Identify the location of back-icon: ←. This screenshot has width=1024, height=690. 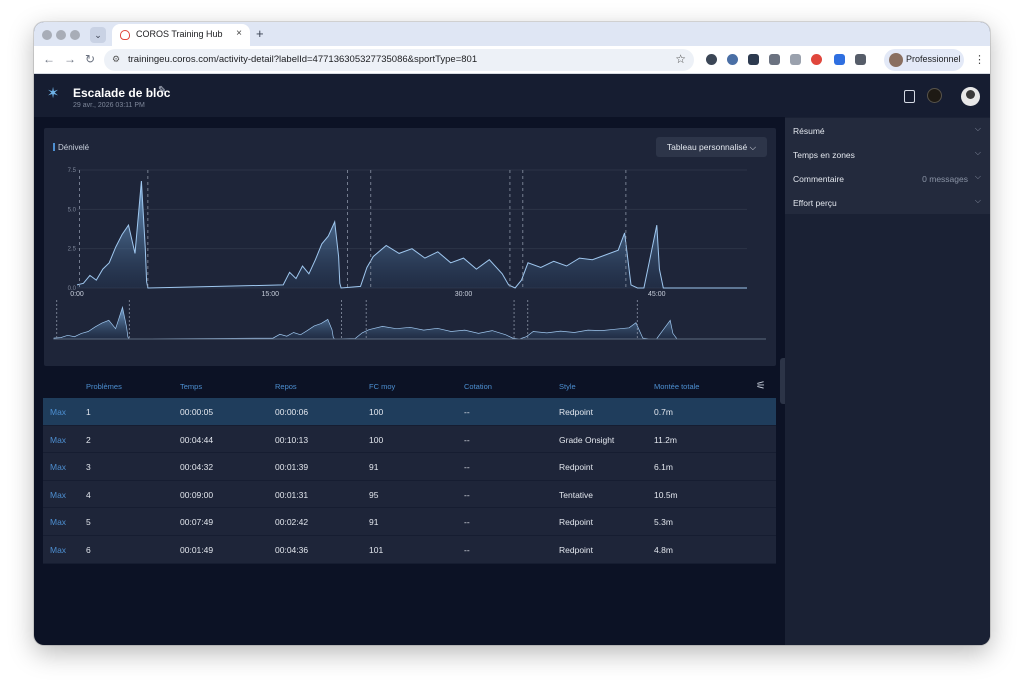
(49, 59).